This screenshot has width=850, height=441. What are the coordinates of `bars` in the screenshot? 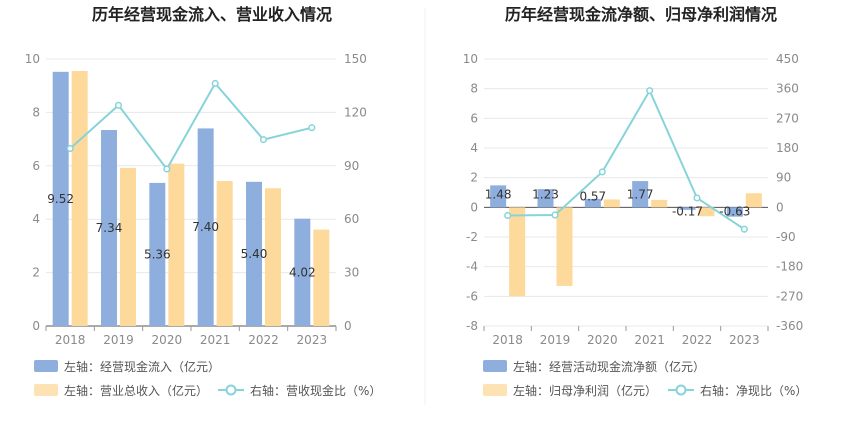 It's located at (626, 239).